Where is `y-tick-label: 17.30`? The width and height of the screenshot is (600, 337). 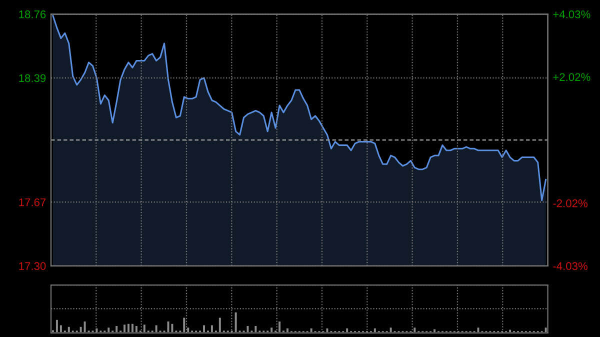
y-tick-label: 17.30 is located at coordinates (32, 266).